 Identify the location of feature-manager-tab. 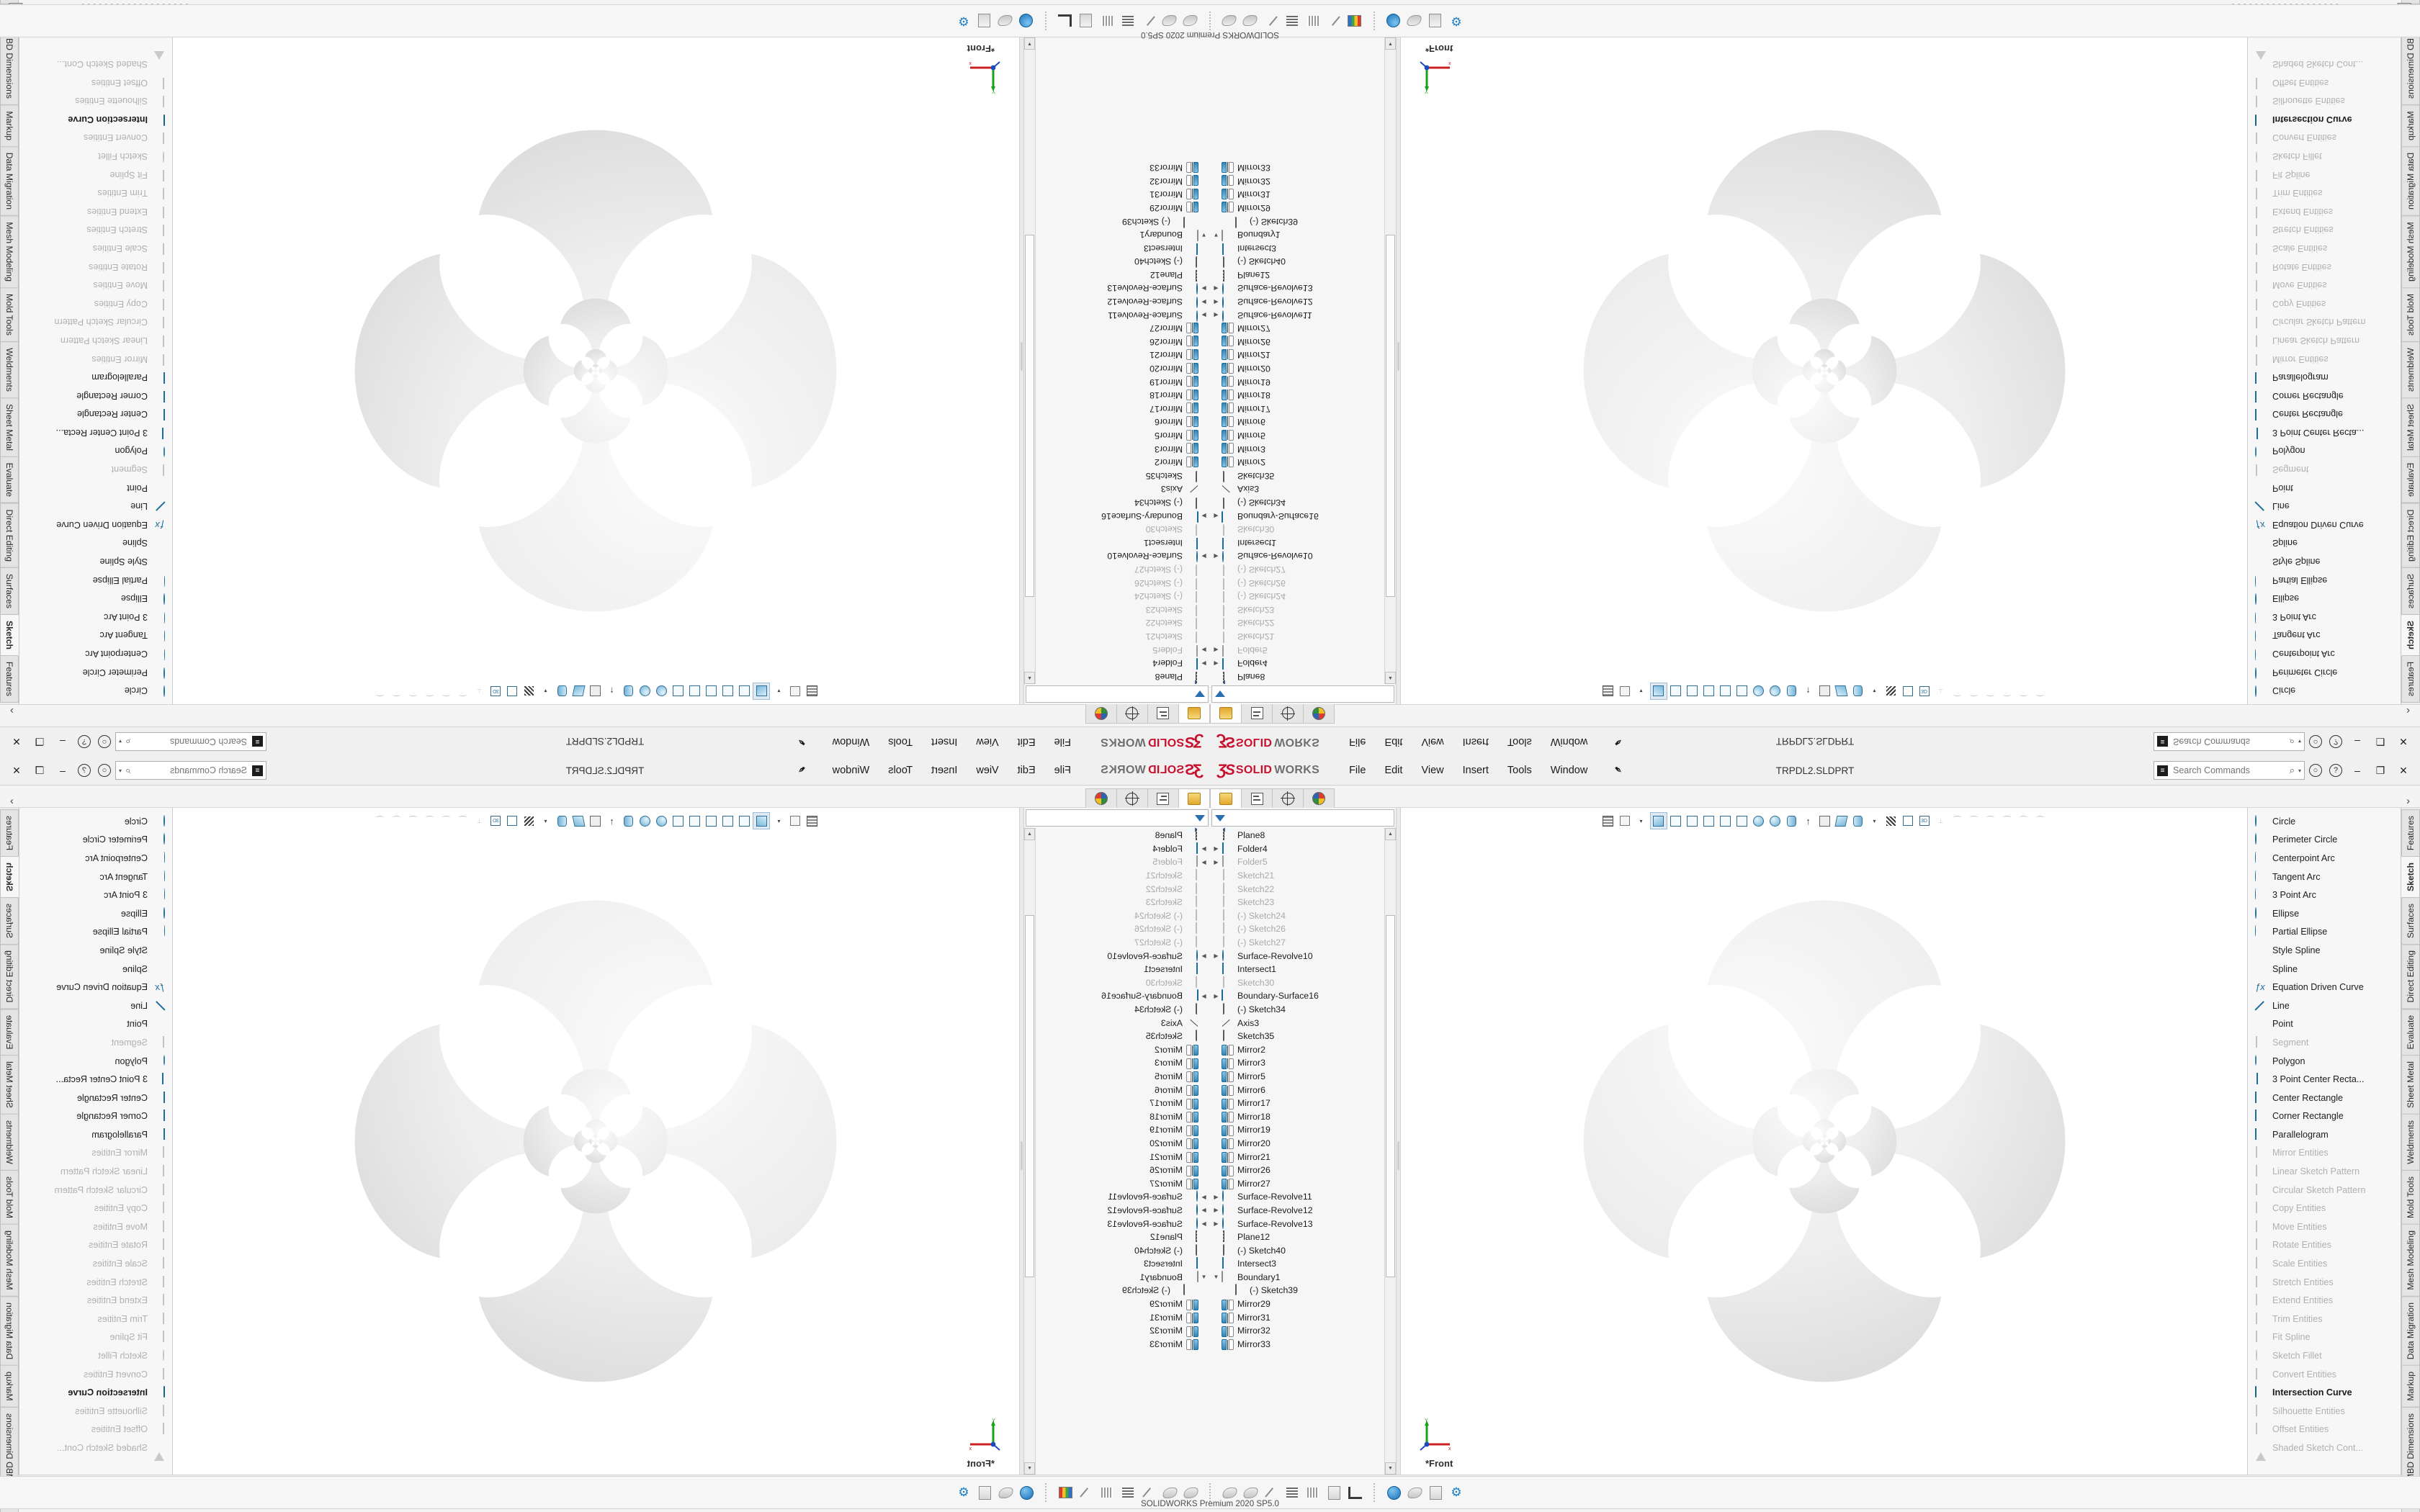
(1226, 714).